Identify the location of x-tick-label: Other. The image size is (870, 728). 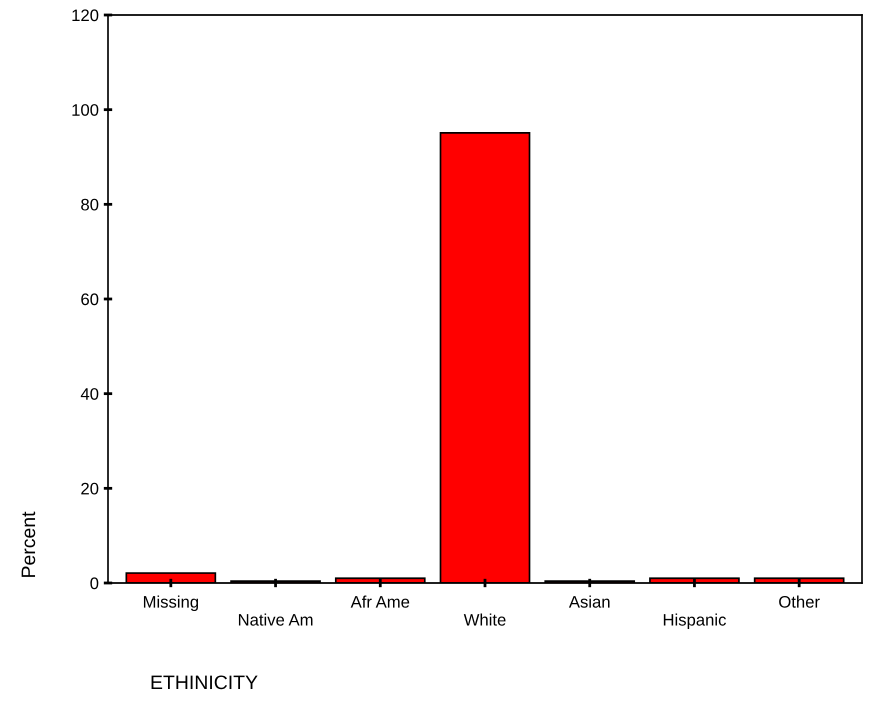
(799, 602).